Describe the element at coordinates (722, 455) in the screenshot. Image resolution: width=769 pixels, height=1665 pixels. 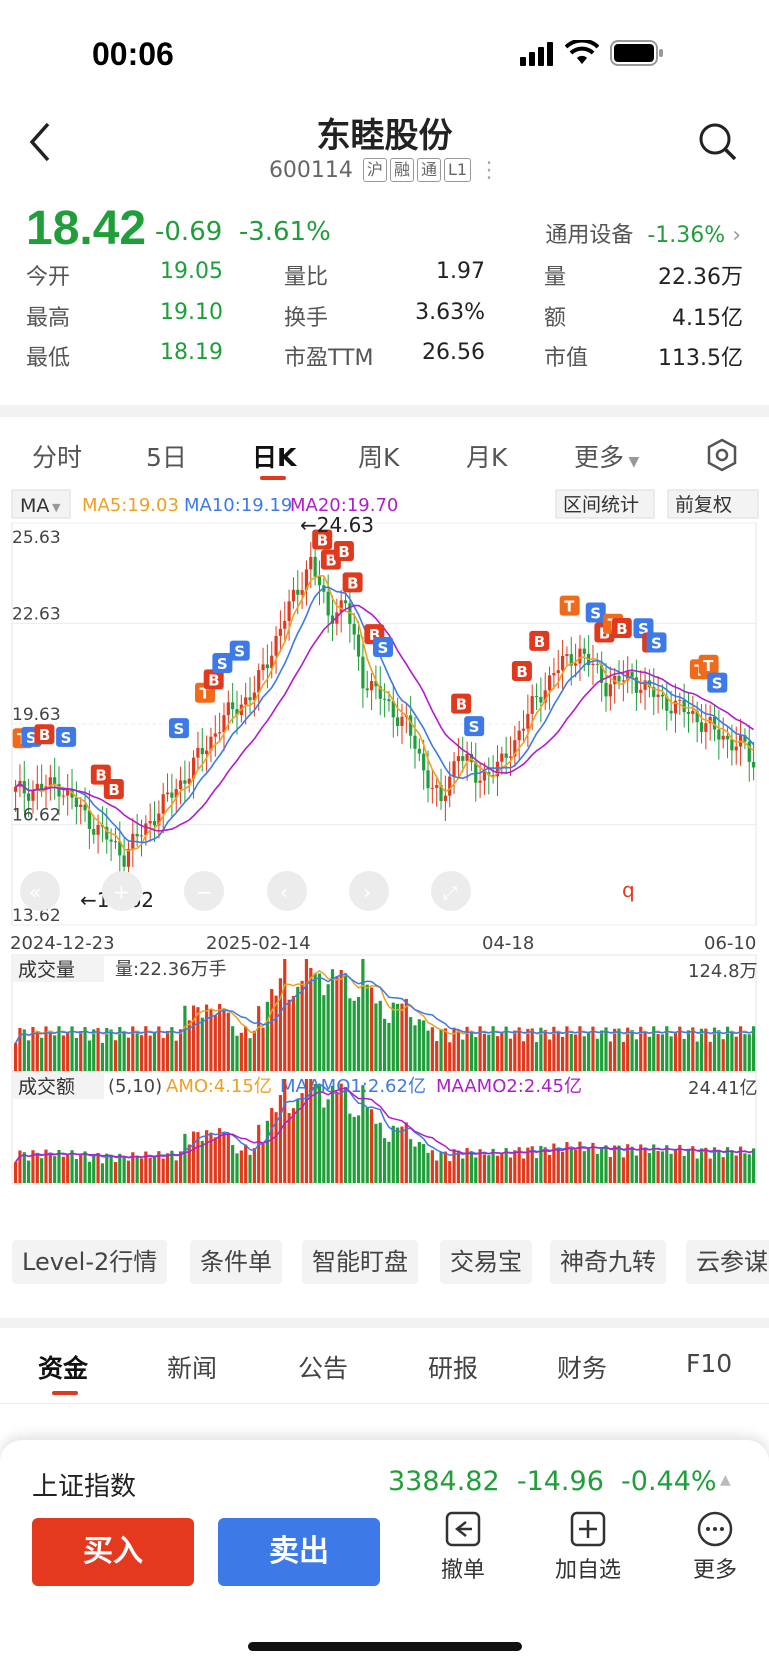
I see `settings-hex-icon` at that location.